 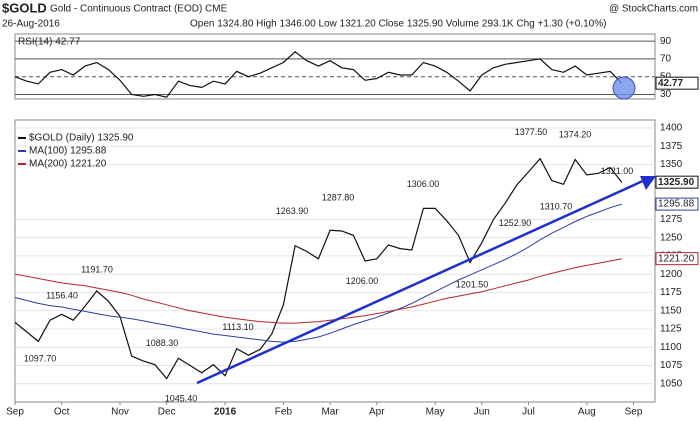 I want to click on price-annotation: 1377.50, so click(x=531, y=132).